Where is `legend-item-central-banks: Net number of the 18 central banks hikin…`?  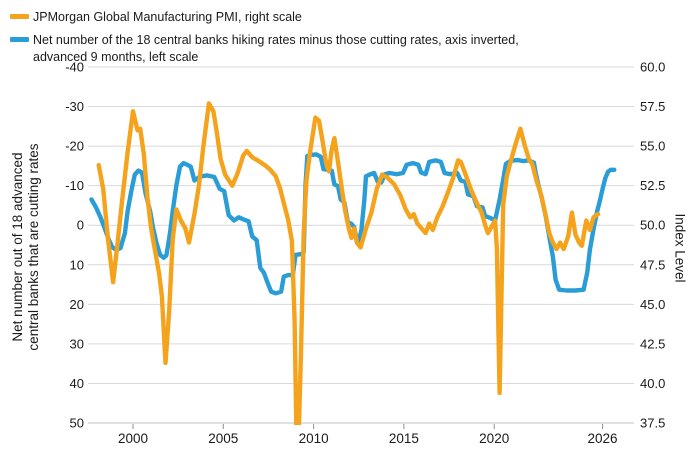
legend-item-central-banks: Net number of the 18 central banks hikin… is located at coordinates (271, 48).